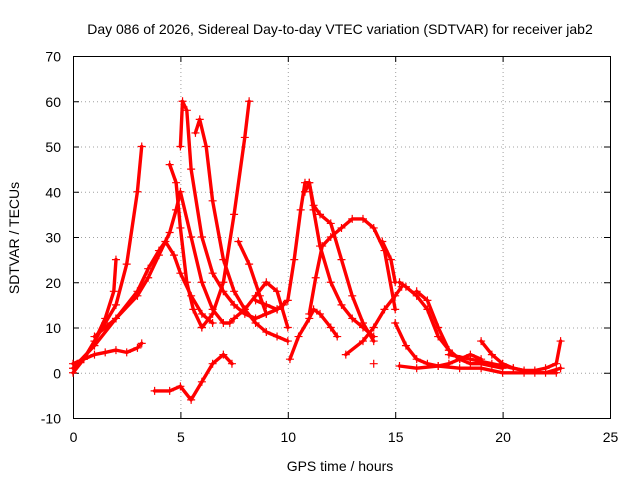 Image resolution: width=640 pixels, height=480 pixels. What do you see at coordinates (289, 437) in the screenshot?
I see `x-tick-label: 10` at bounding box center [289, 437].